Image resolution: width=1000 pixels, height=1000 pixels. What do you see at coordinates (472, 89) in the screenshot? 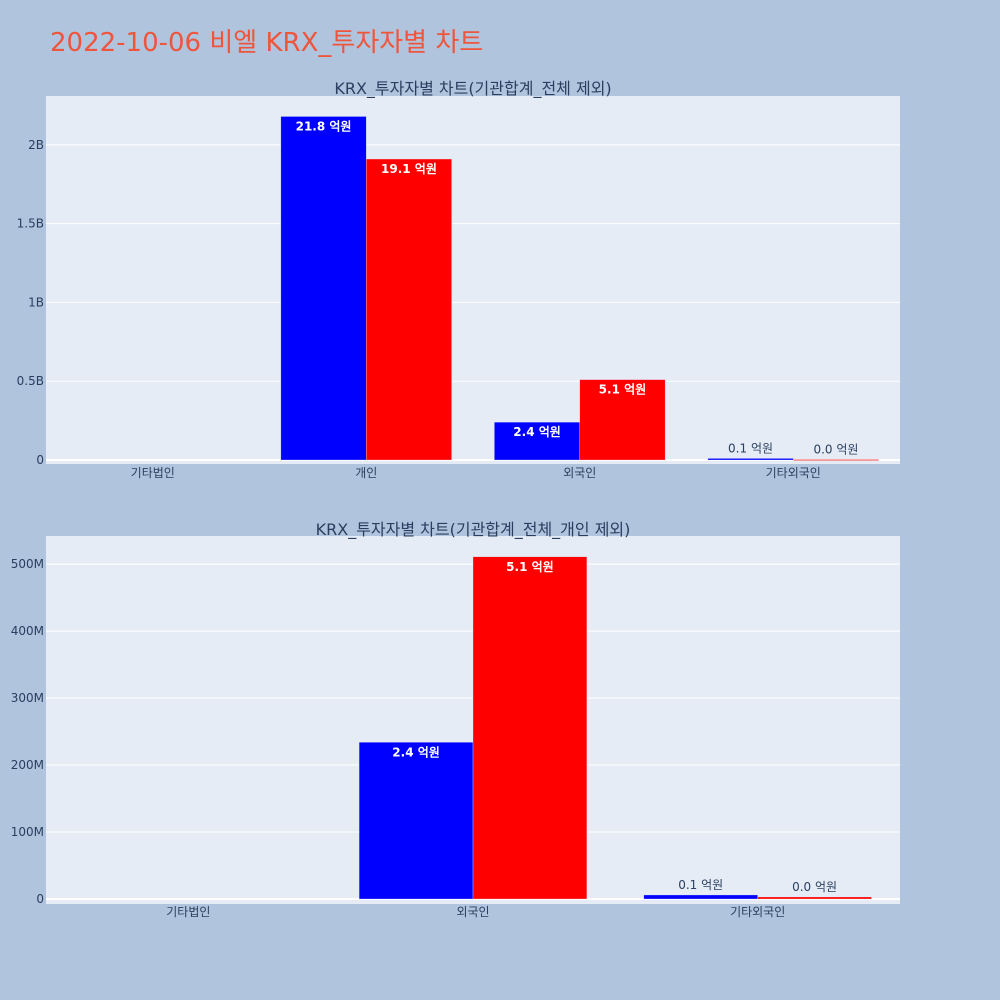
I see `chart-title: KRX_투자자별 차트(기관합계_전체 제외)` at bounding box center [472, 89].